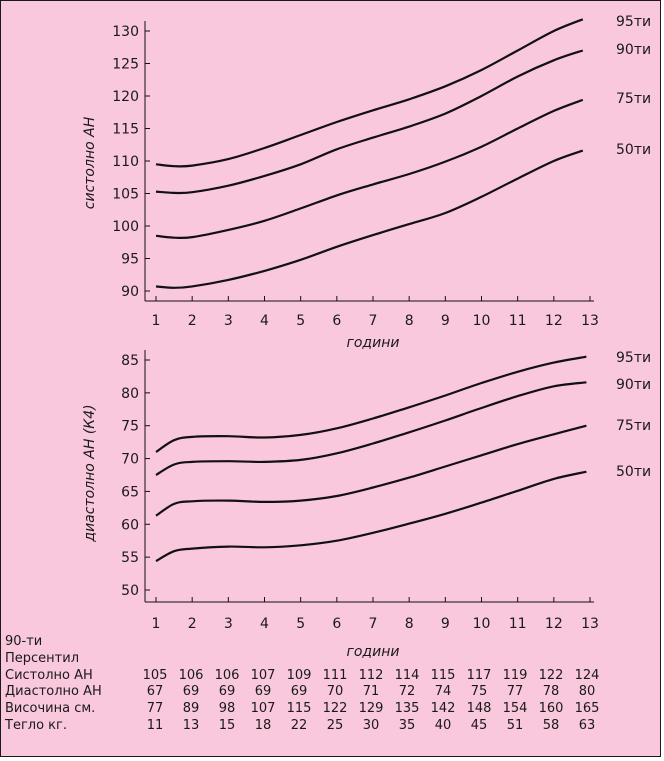 Image resolution: width=664 pixels, height=761 pixels. Describe the element at coordinates (633, 150) in the screenshot. I see `series-label: 50ти` at that location.